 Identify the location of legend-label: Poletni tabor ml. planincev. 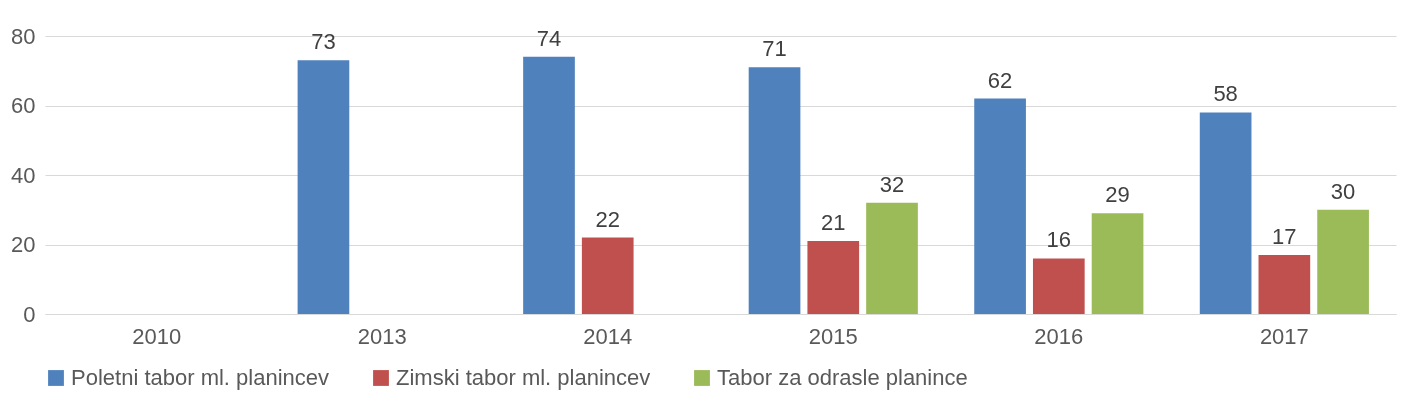
(200, 377).